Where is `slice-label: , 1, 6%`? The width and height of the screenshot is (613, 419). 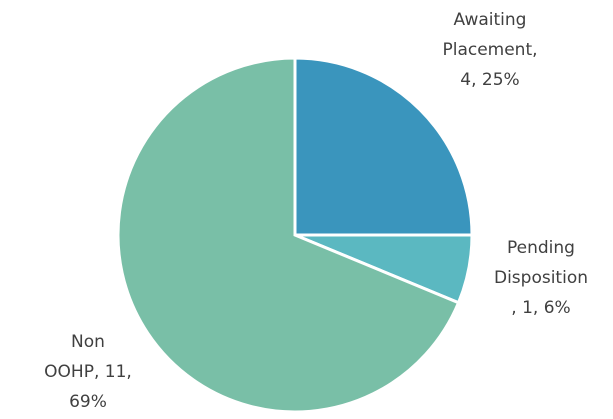
slice-label: , 1, 6% is located at coordinates (540, 308).